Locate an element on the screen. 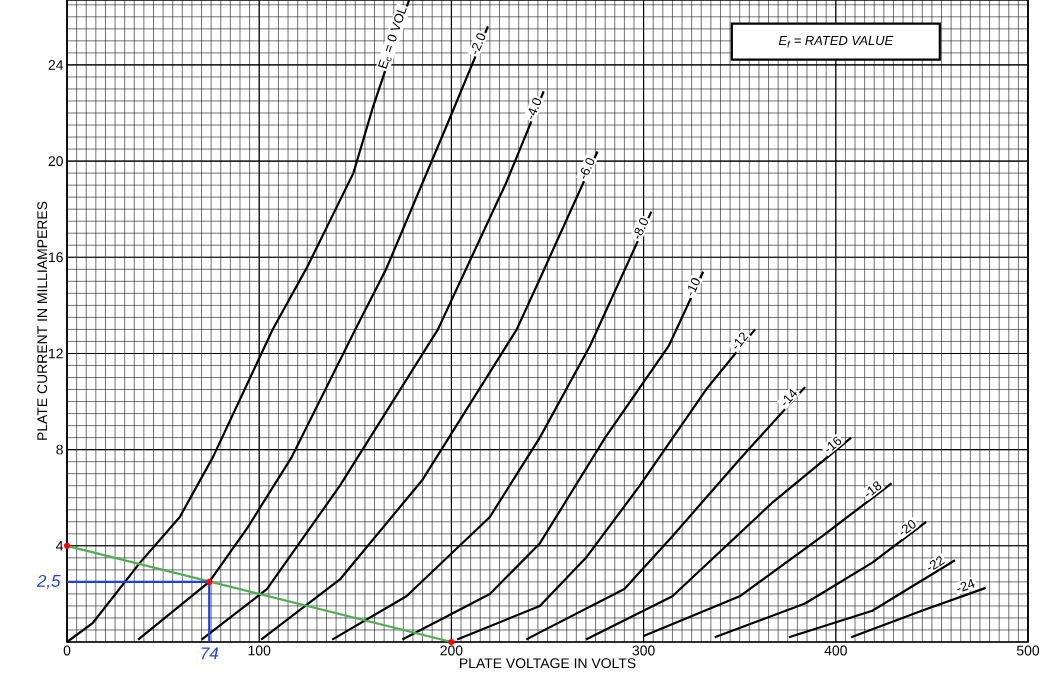  x-tick-label: 300 is located at coordinates (643, 650).